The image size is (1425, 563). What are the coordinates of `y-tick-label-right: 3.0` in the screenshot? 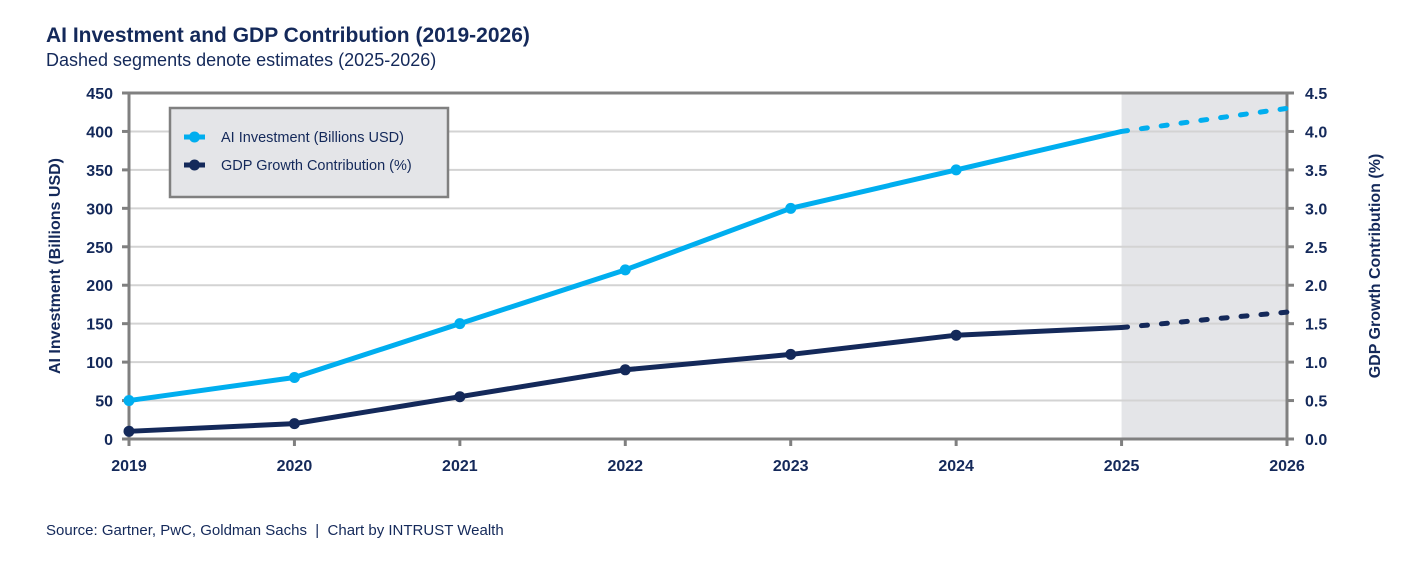 It's located at (1316, 209).